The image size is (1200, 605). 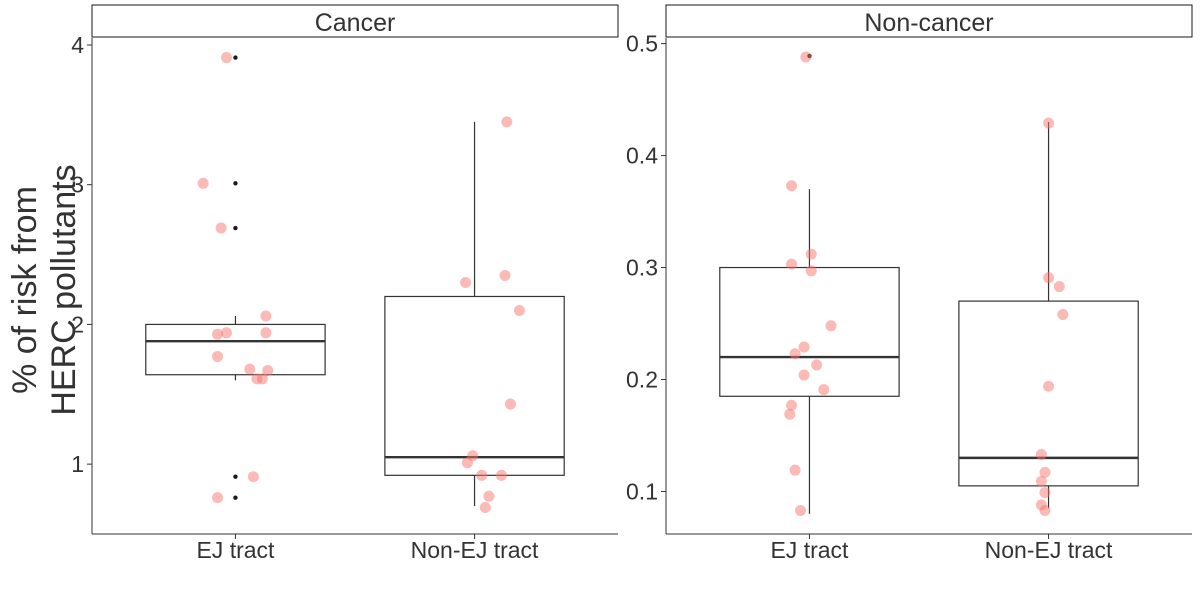 I want to click on y-tick-label: 1, so click(x=77, y=464).